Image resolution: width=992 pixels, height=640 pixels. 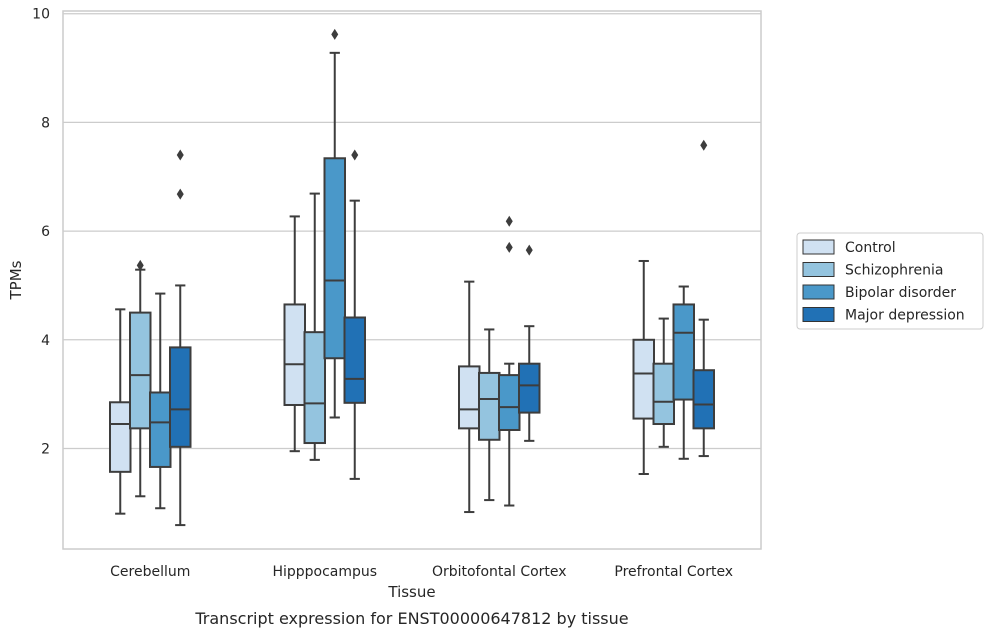 What do you see at coordinates (900, 293) in the screenshot?
I see `legend-label-2: Bipolar disorder` at bounding box center [900, 293].